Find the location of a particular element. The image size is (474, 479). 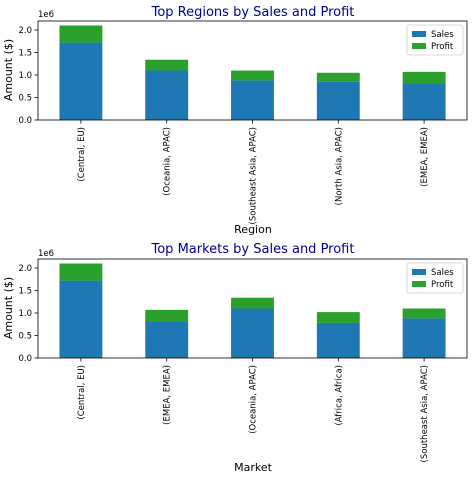

x-axis-label: Market is located at coordinates (253, 467).